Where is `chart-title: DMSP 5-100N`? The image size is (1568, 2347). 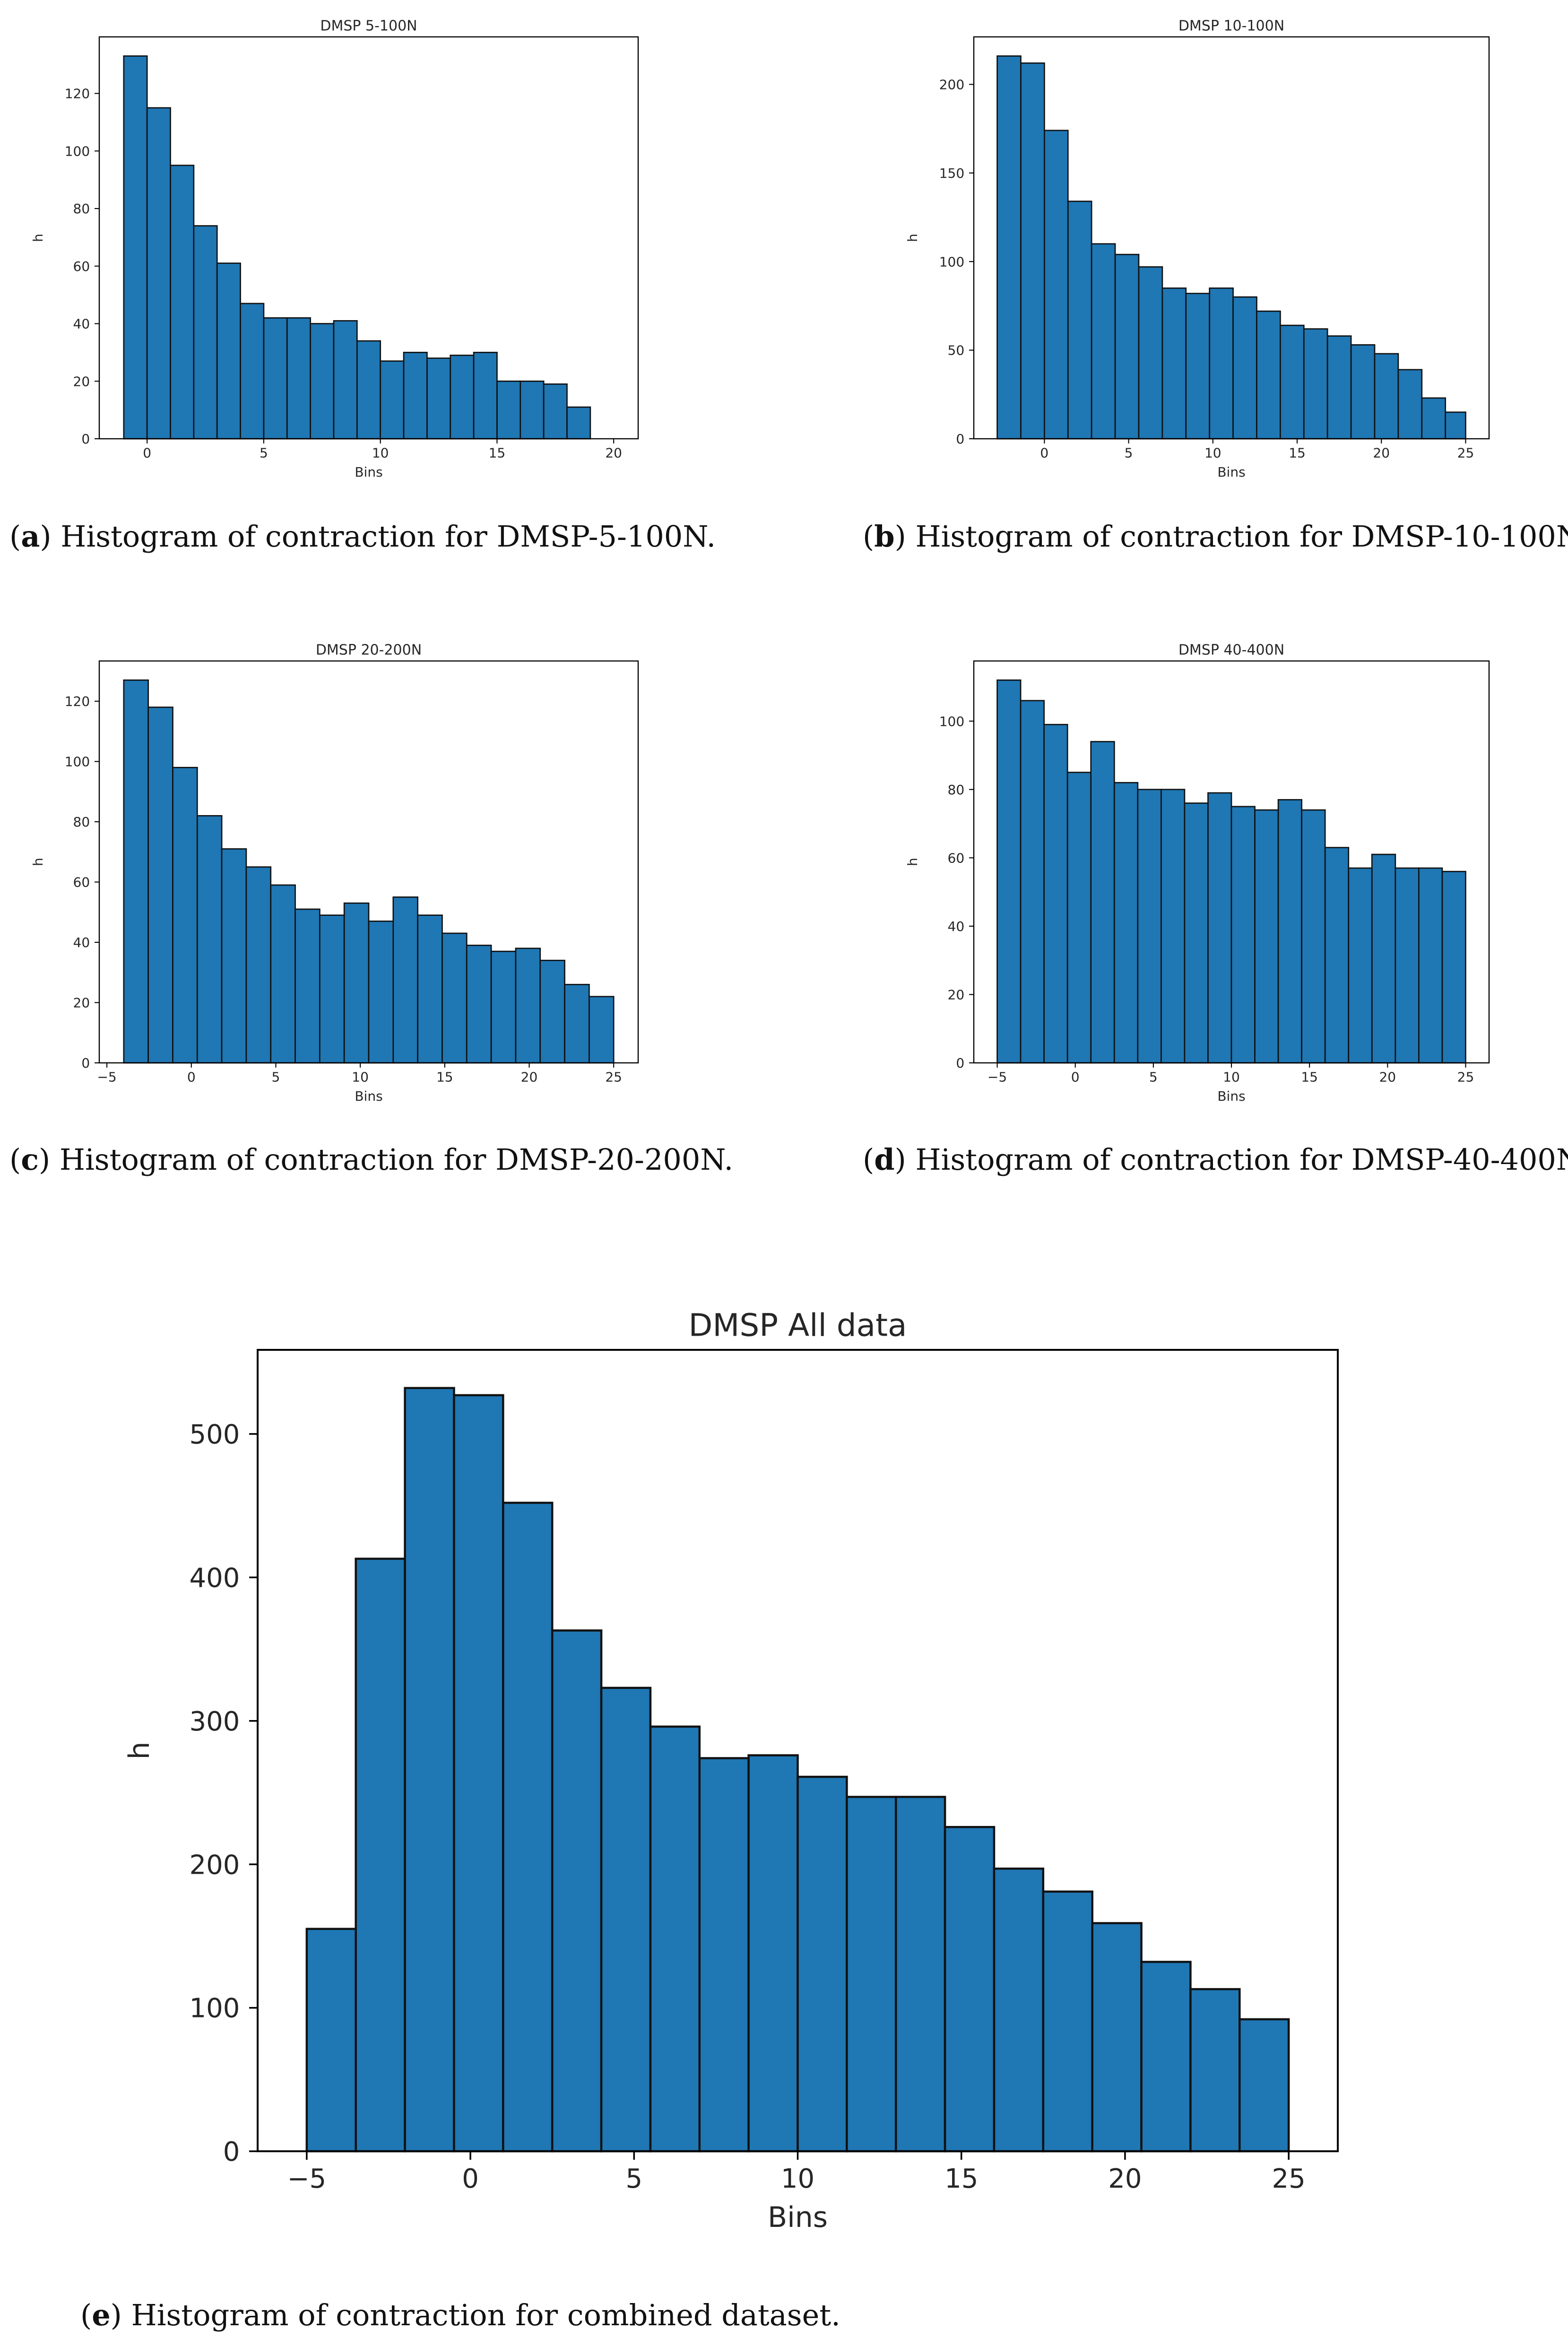 chart-title: DMSP 5-100N is located at coordinates (368, 26).